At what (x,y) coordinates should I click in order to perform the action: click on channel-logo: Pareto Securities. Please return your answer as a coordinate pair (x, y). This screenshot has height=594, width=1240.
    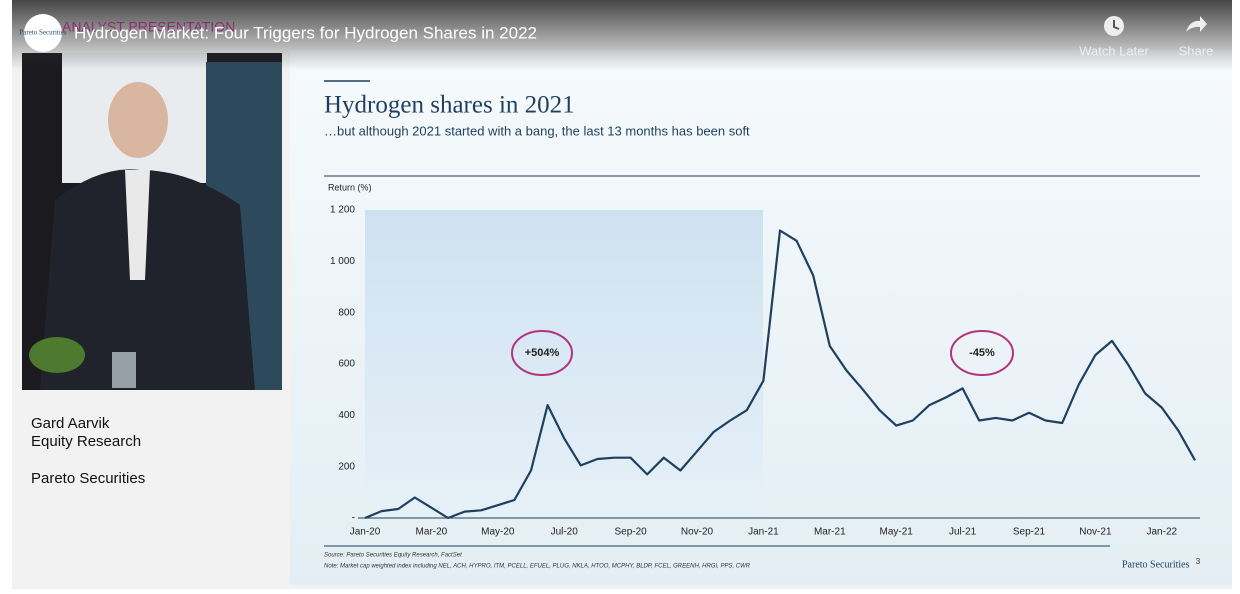
    Looking at the image, I should click on (43, 33).